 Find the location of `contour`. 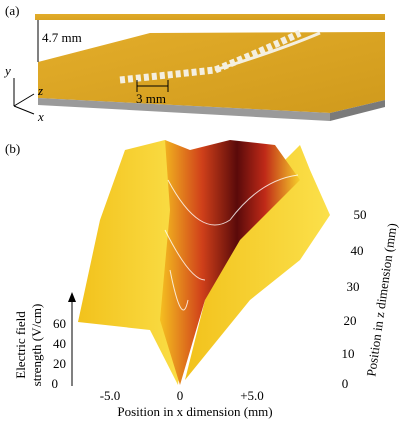

contour is located at coordinates (231, 242).